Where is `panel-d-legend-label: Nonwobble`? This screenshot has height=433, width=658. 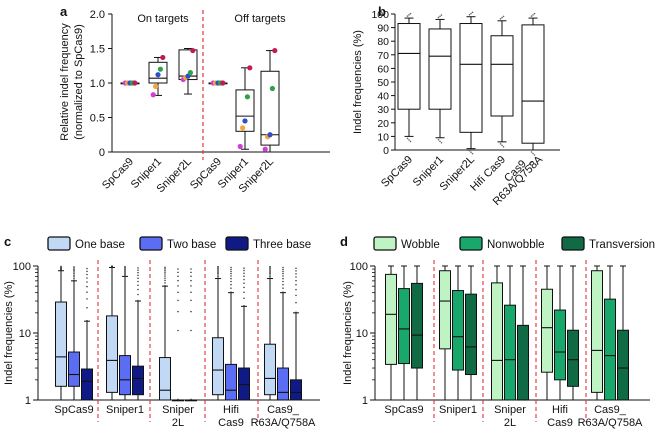
panel-d-legend-label: Nonwobble is located at coordinates (516, 245).